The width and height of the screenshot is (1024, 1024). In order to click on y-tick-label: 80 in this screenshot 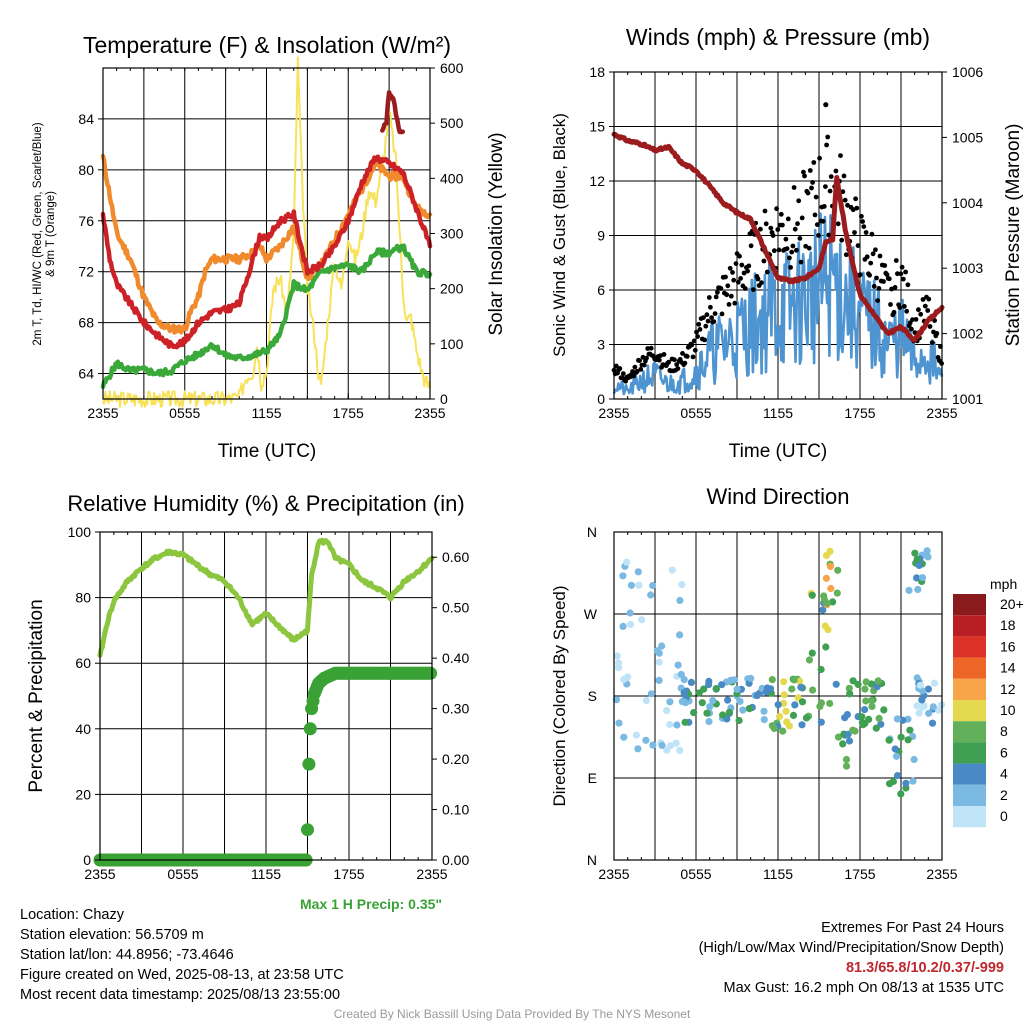, I will do `click(86, 170)`.